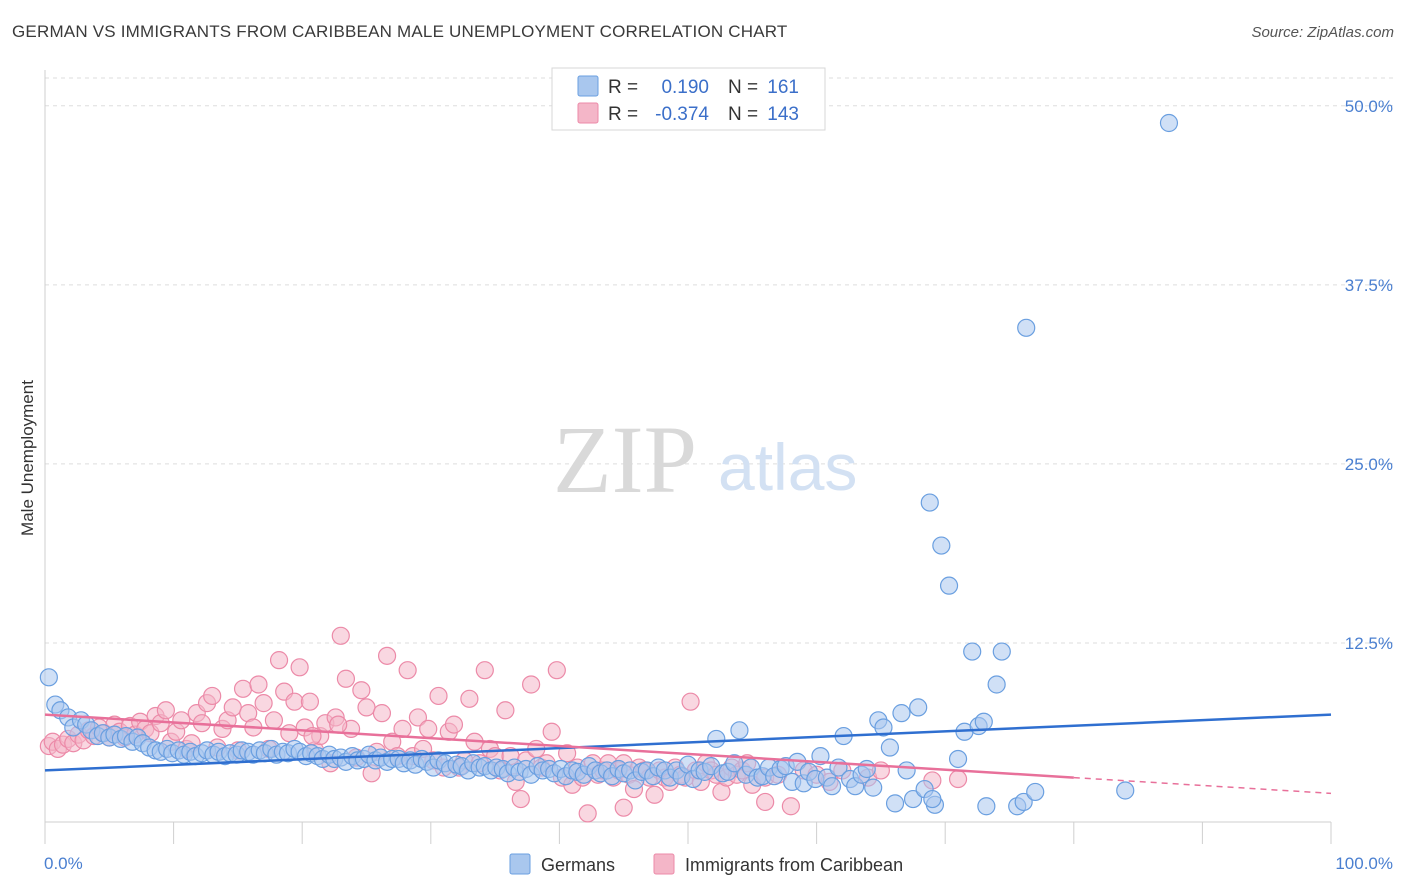 This screenshot has width=1406, height=892. Describe the element at coordinates (559, 746) in the screenshot. I see `caribbean-trend-line` at that location.